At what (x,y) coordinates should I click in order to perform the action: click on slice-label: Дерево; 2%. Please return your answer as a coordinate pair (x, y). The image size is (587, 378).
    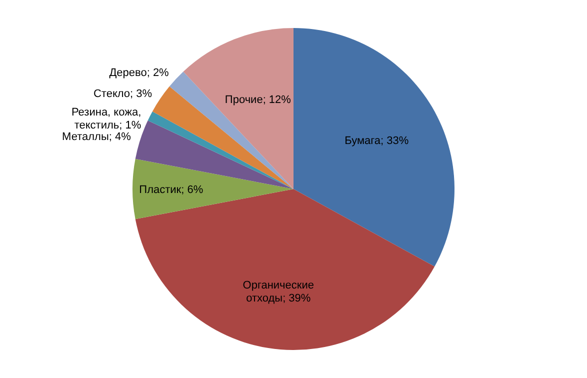
    Looking at the image, I should click on (139, 72).